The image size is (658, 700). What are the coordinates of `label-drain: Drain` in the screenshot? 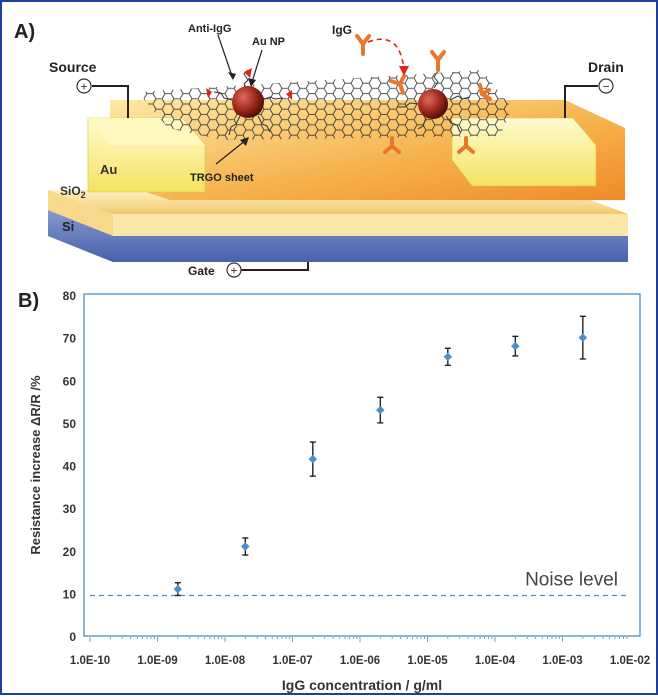 It's located at (606, 67).